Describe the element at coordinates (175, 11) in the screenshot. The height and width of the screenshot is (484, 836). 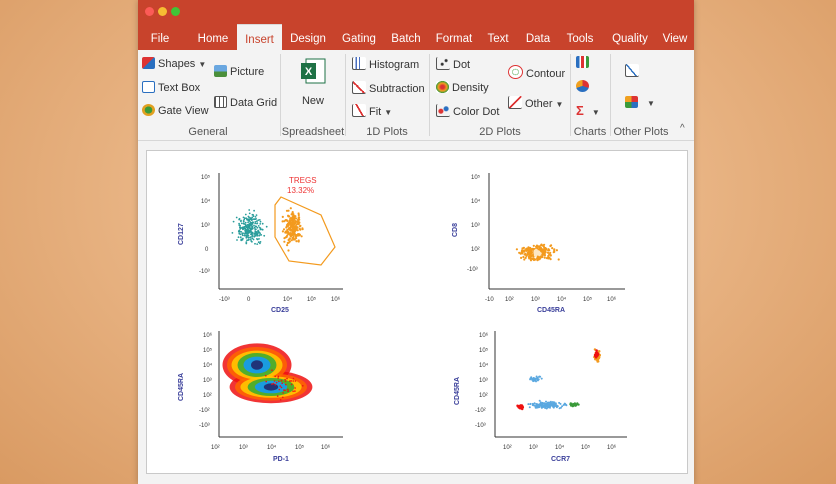
I see `maximize-window-button` at that location.